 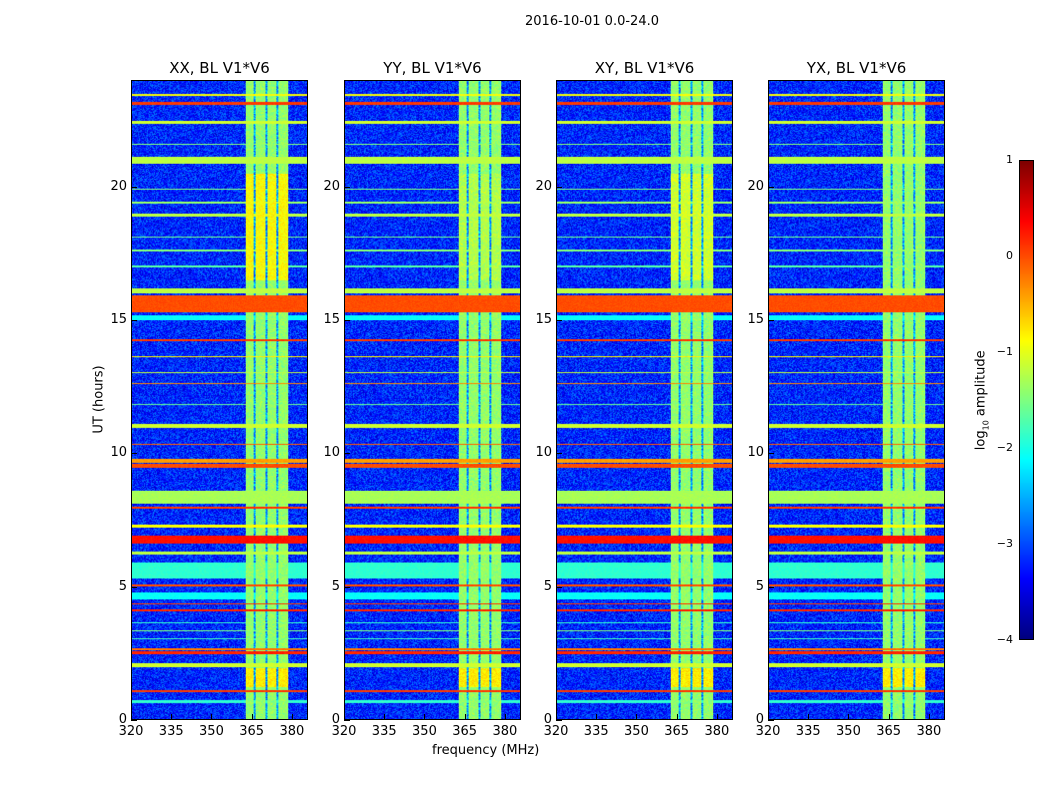 What do you see at coordinates (1009, 159) in the screenshot?
I see `colorbar-tick-label: 1` at bounding box center [1009, 159].